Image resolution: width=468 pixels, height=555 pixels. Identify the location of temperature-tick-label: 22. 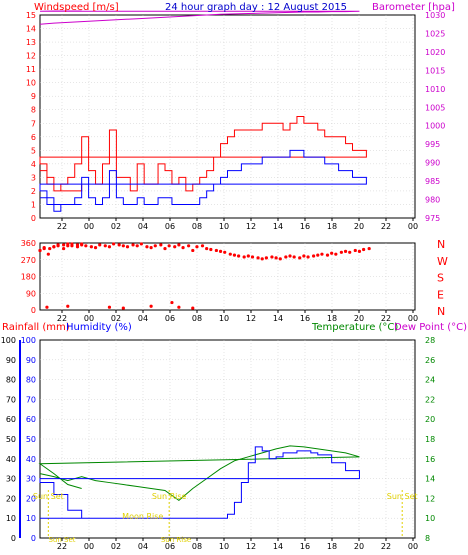
(430, 399).